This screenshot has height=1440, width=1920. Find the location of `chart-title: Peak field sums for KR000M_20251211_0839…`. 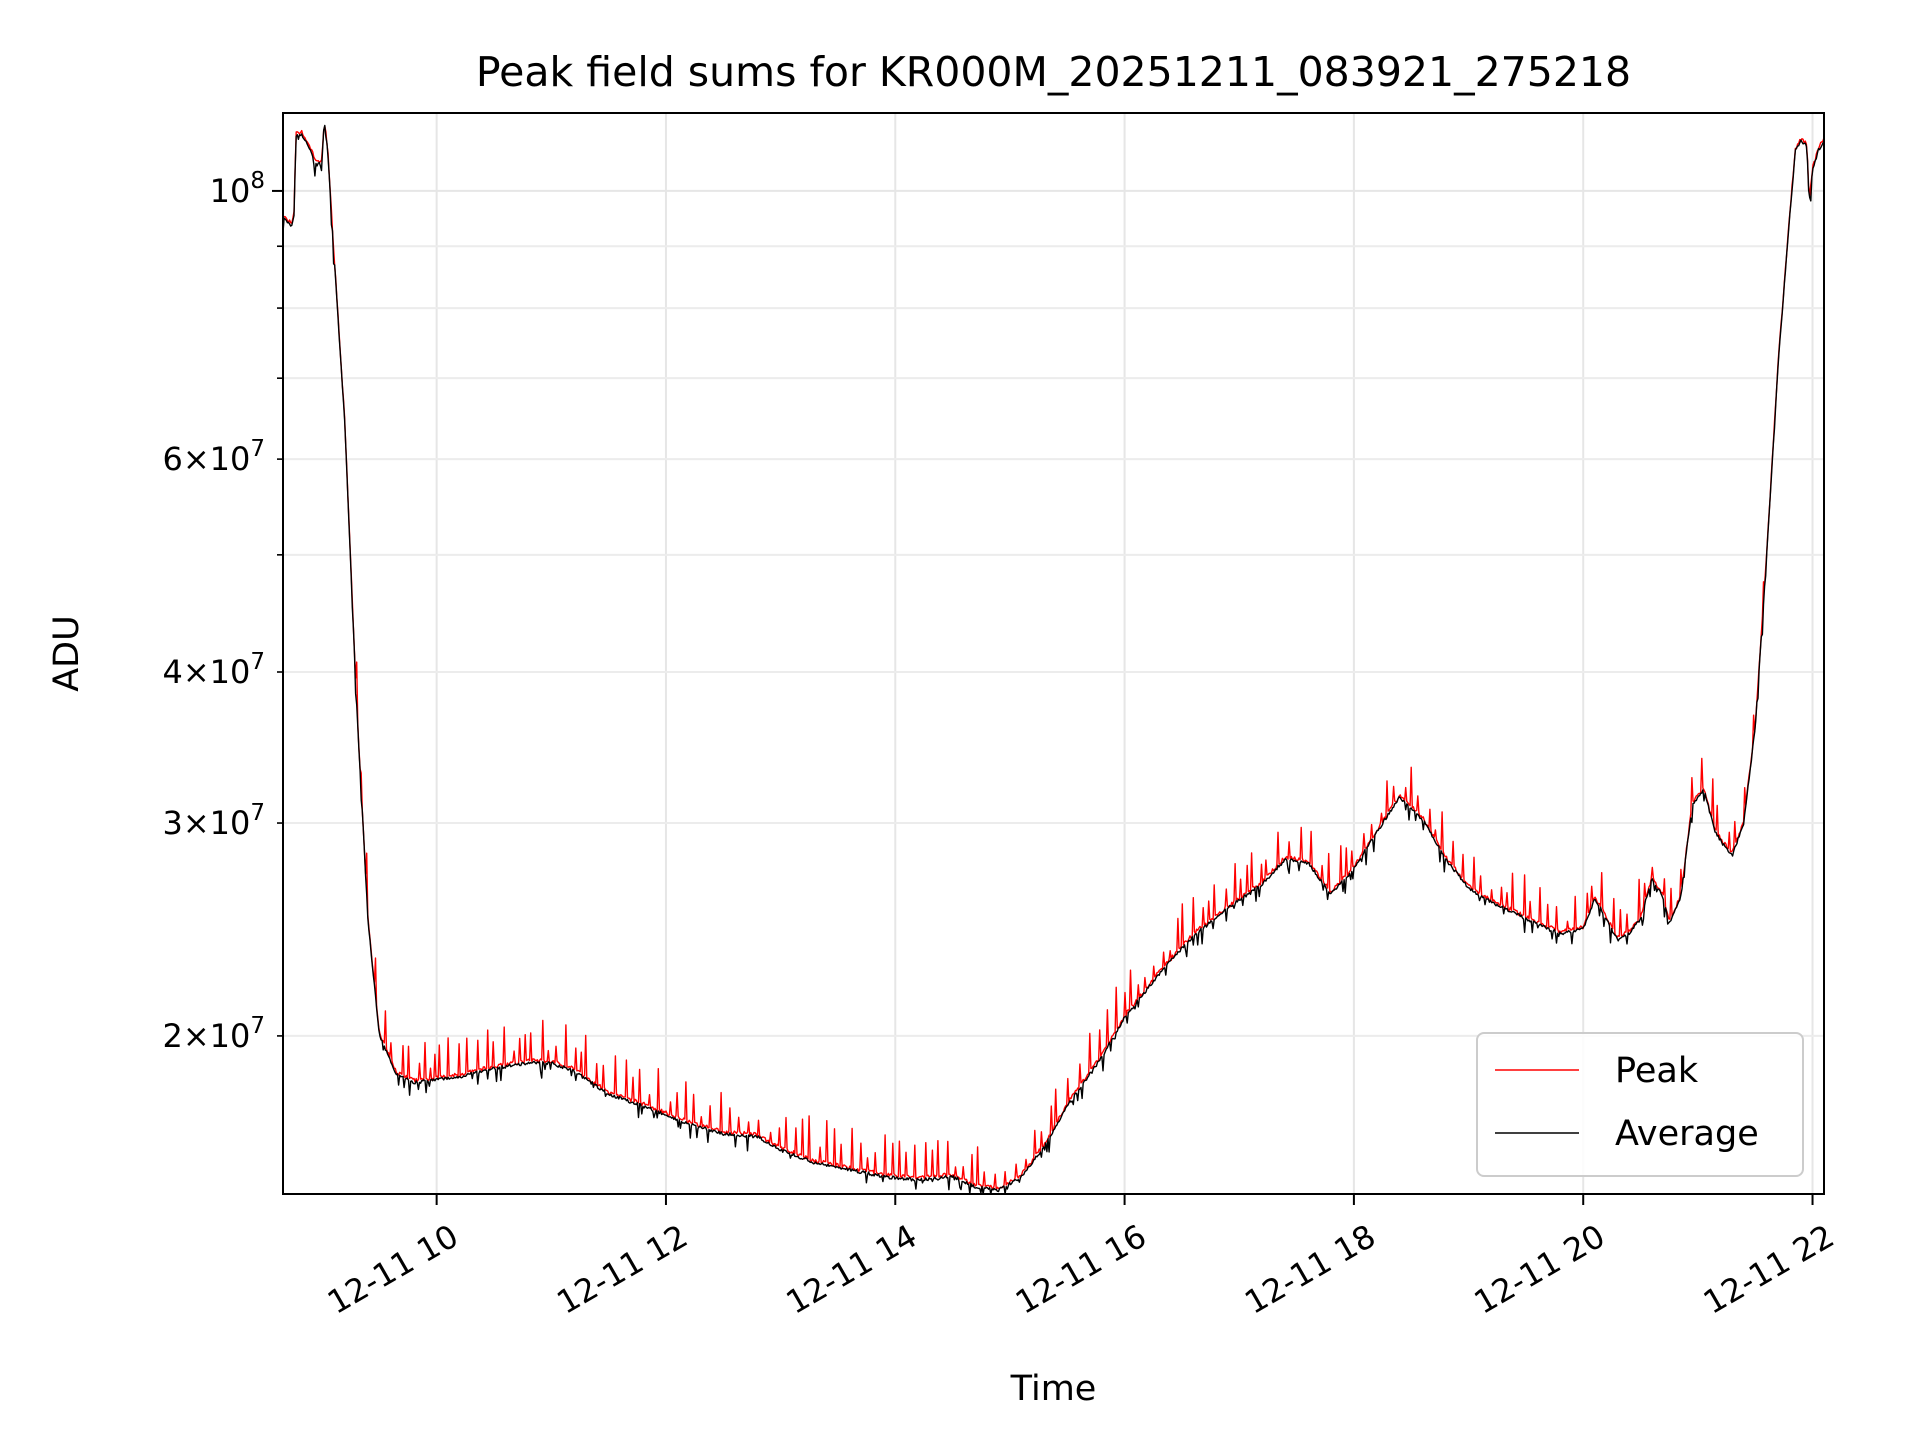

chart-title: Peak field sums for KR000M_20251211_0839… is located at coordinates (1053, 72).